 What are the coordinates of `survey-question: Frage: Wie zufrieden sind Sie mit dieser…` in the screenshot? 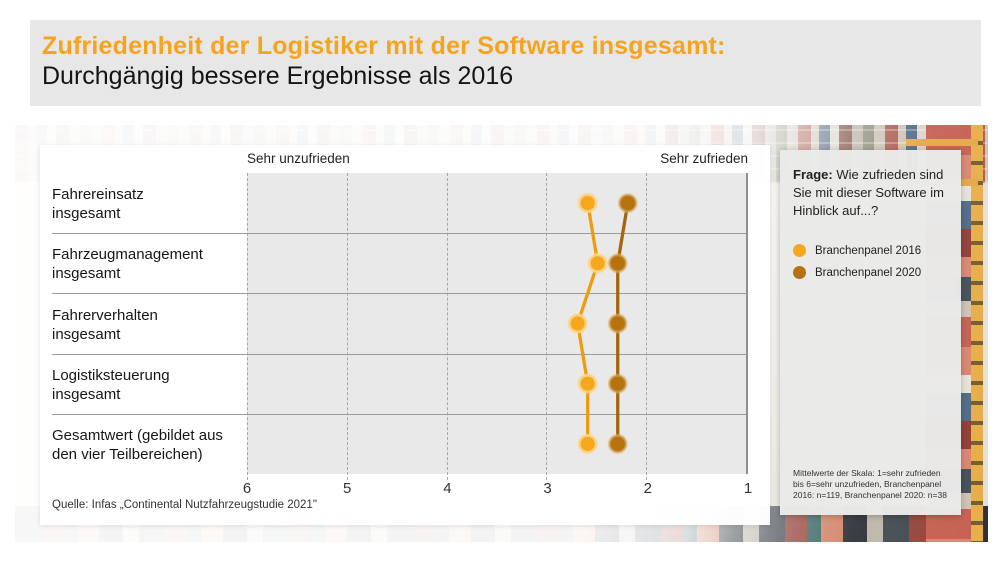 It's located at (870, 193).